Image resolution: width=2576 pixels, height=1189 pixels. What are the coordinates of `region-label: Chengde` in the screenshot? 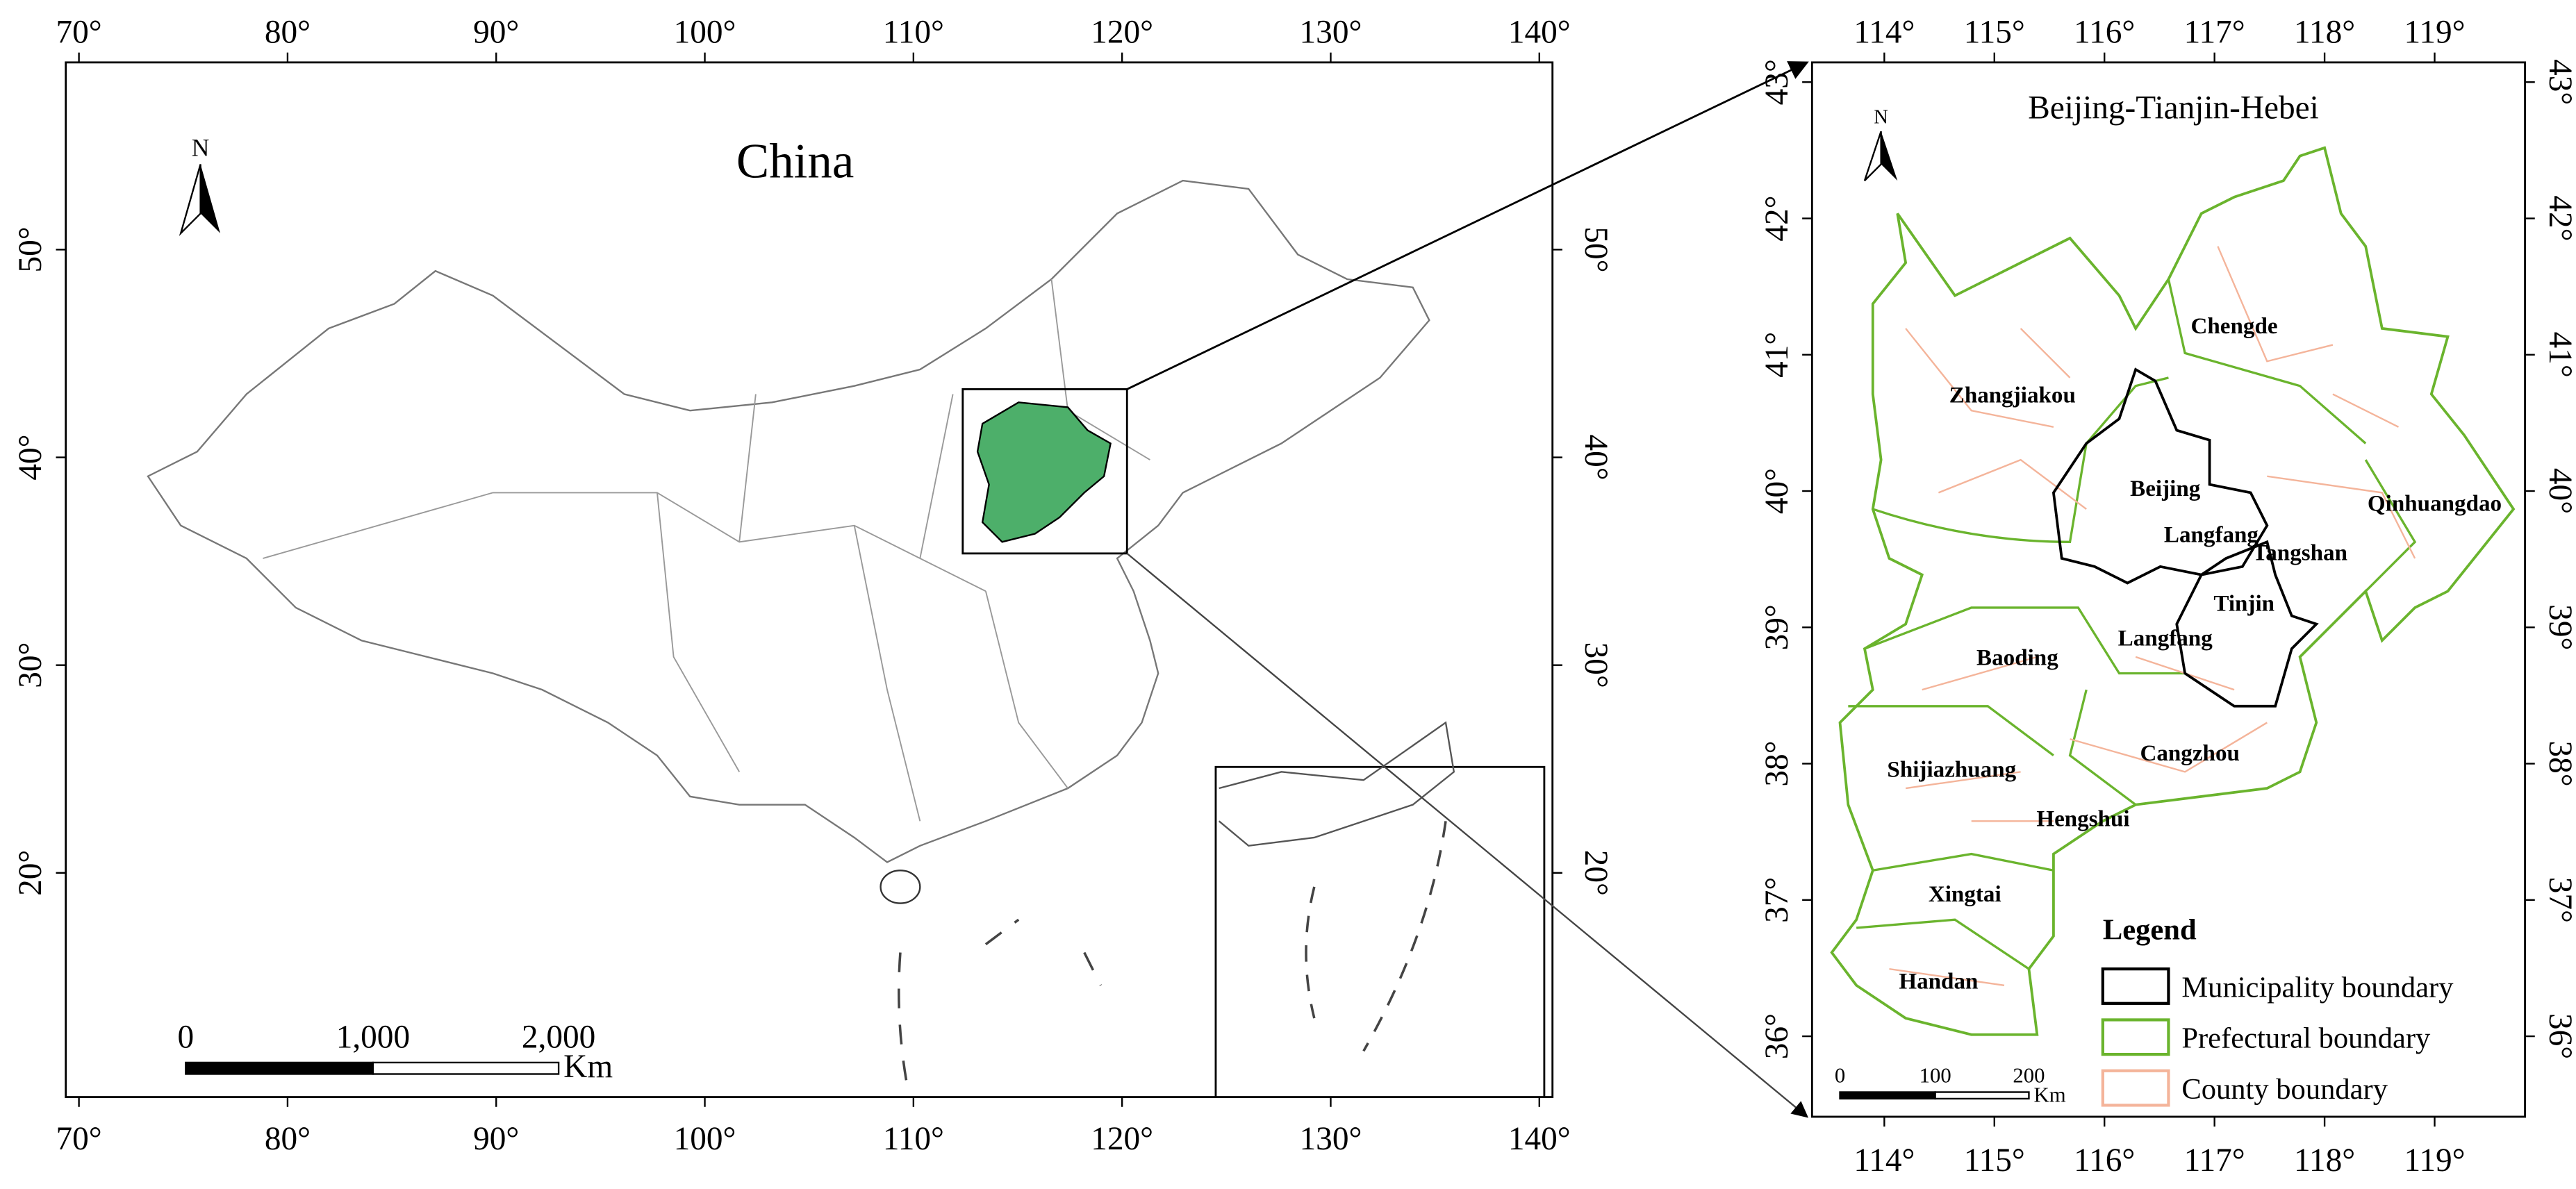 It's located at (2235, 326).